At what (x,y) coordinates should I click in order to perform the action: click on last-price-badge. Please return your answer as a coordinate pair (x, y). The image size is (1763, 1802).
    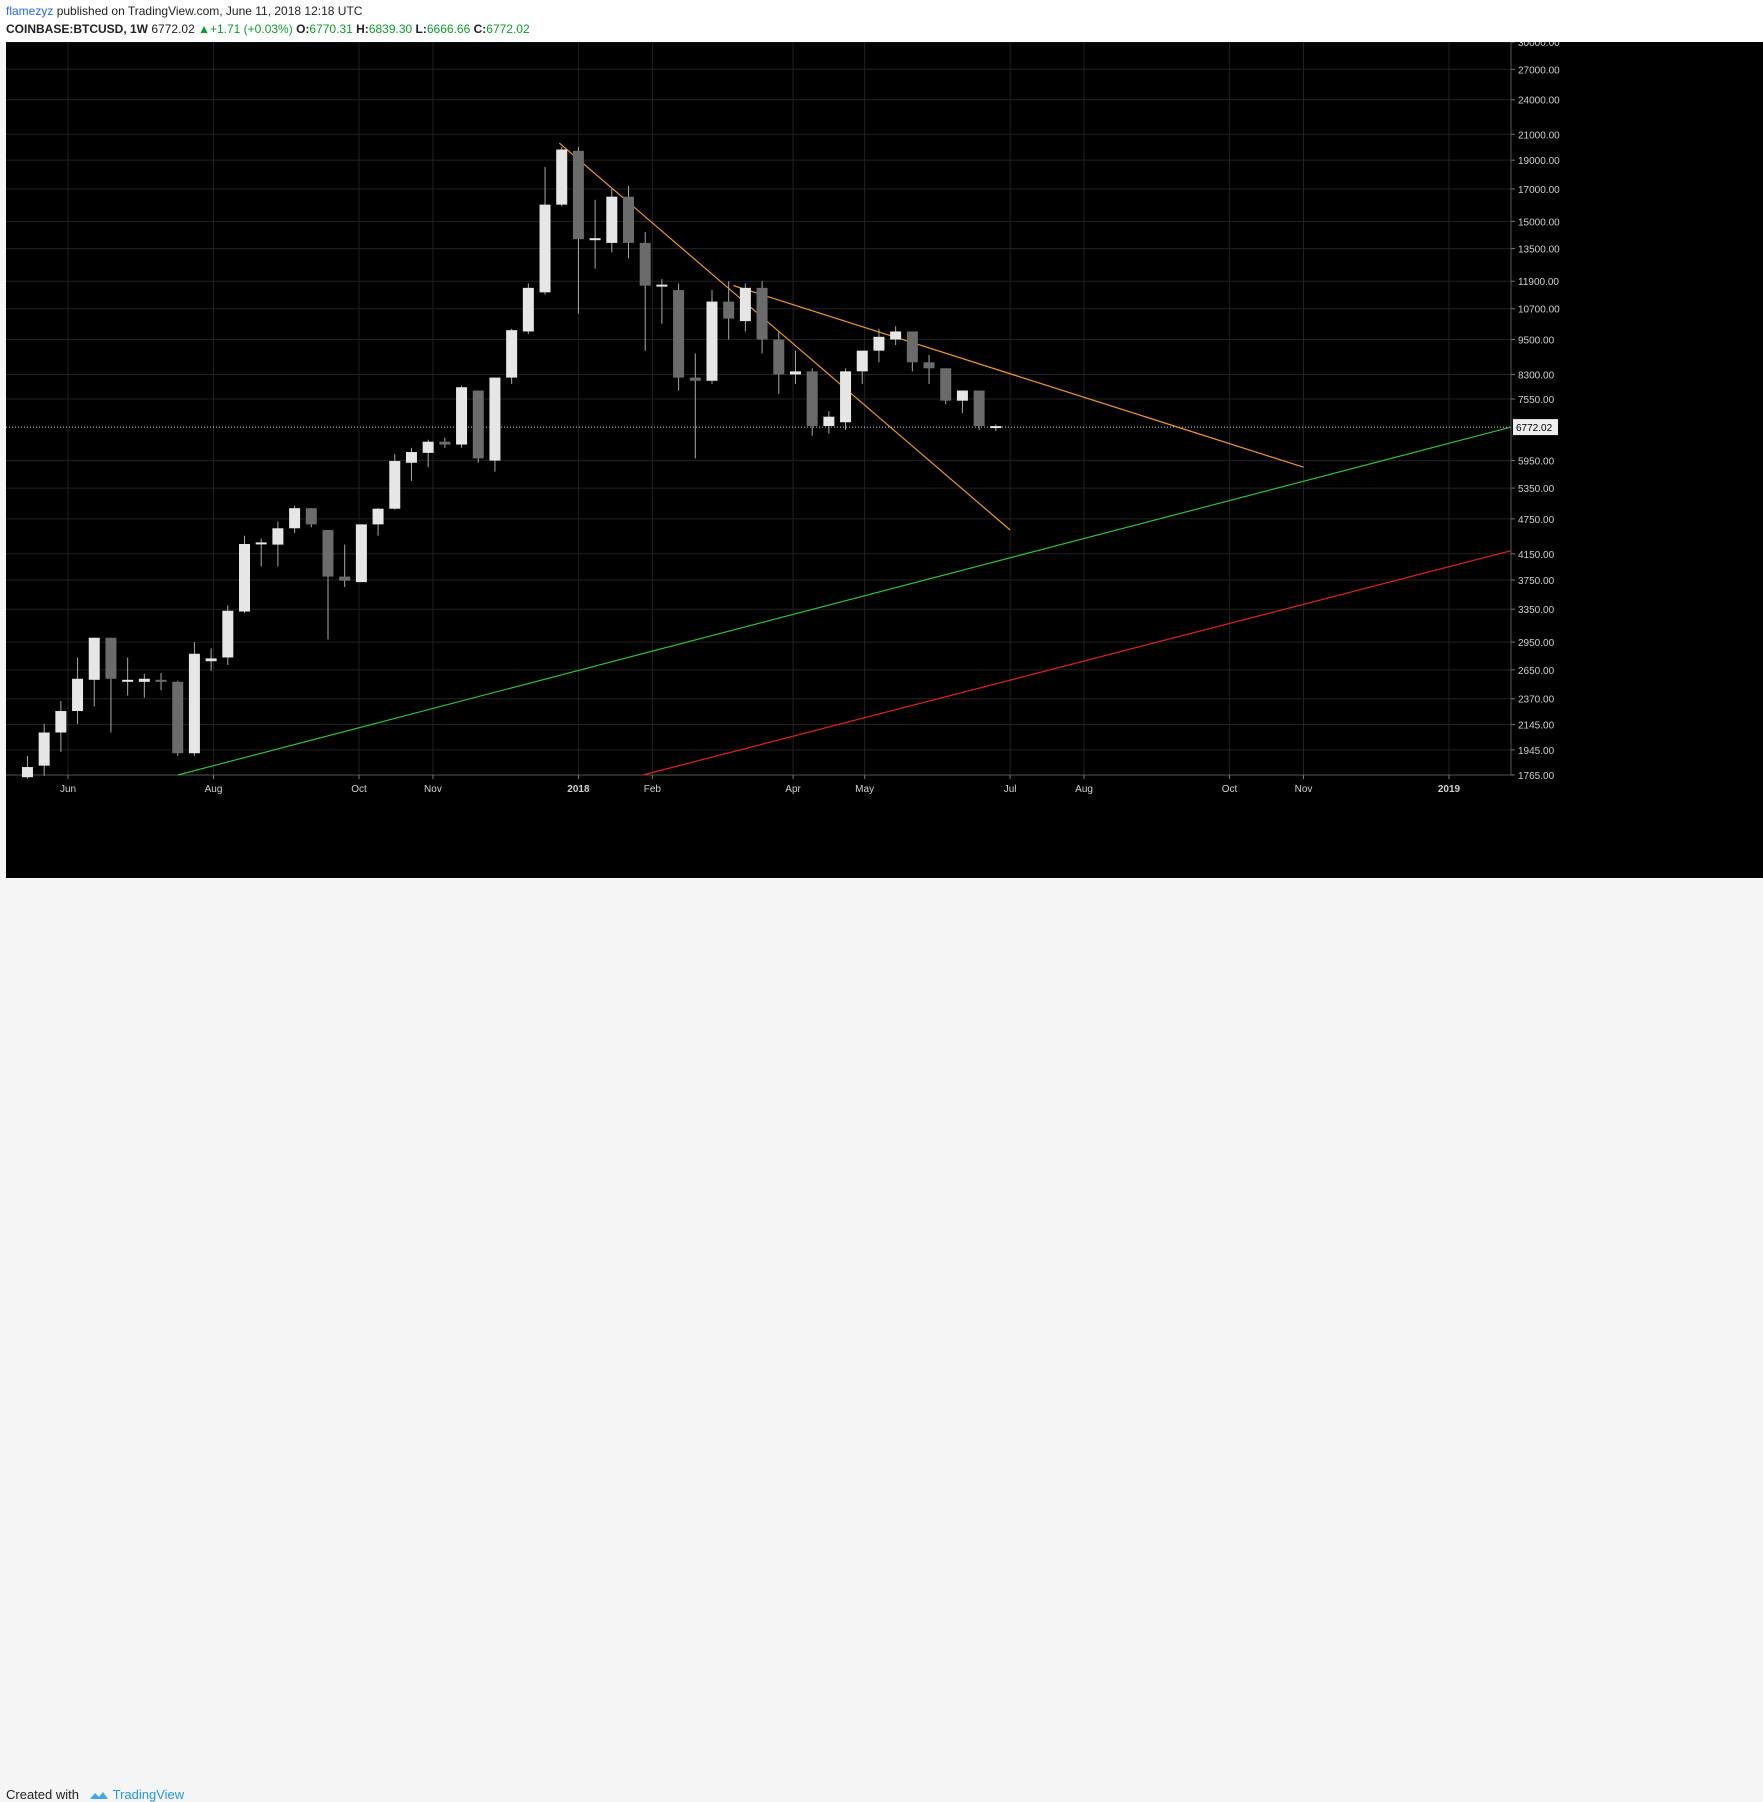
    Looking at the image, I should click on (1535, 427).